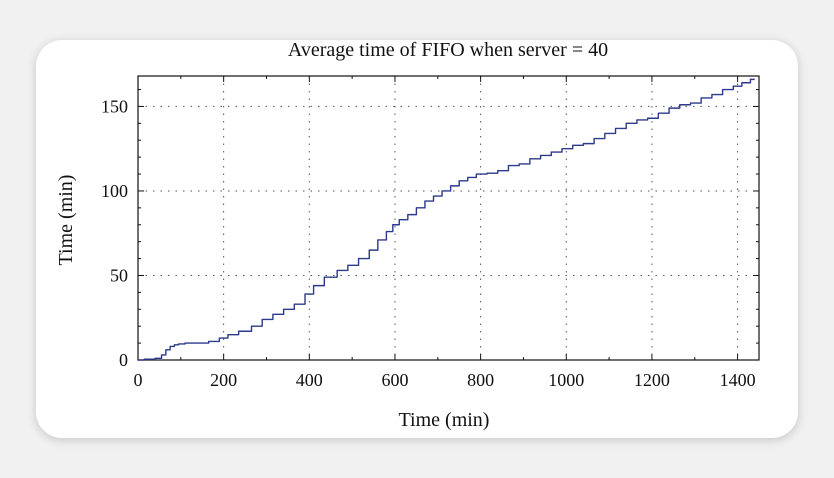  I want to click on x-tick-label: 600, so click(394, 380).